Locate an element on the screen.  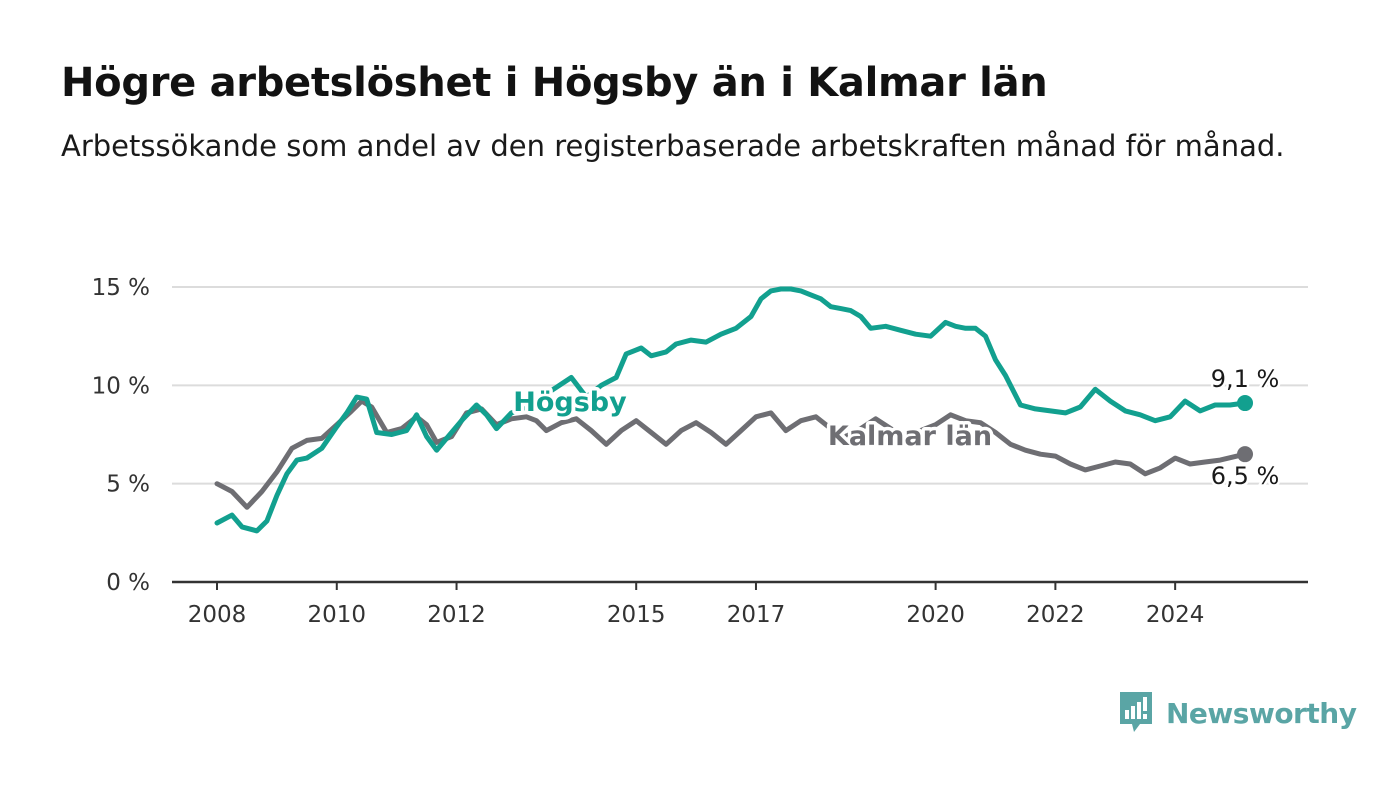
y-tick-label: 0 % is located at coordinates (128, 583).